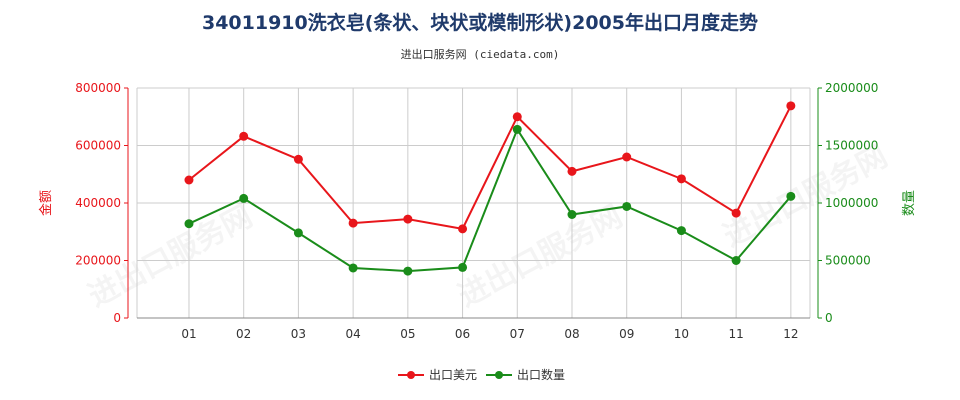 Image resolution: width=960 pixels, height=400 pixels. I want to click on x-tick-label: 05, so click(407, 334).